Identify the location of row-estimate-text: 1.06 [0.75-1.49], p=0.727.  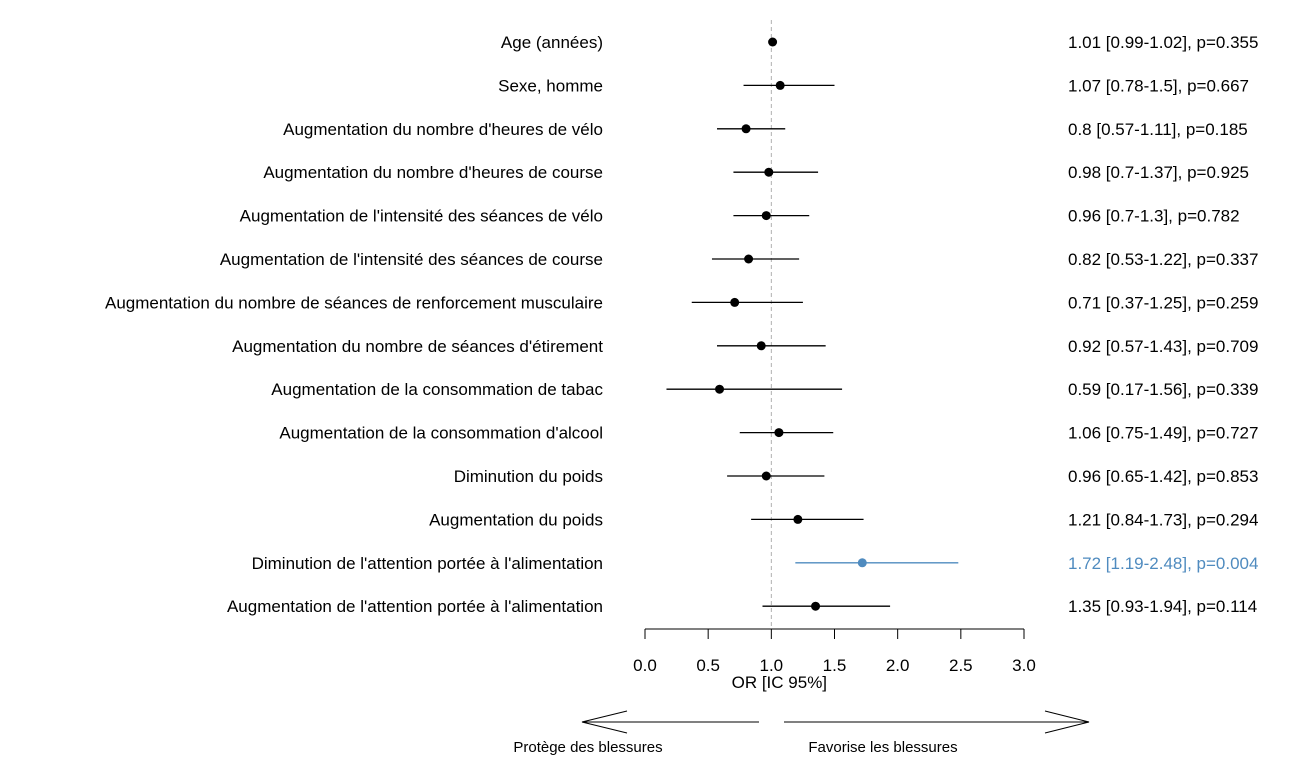
(1163, 433).